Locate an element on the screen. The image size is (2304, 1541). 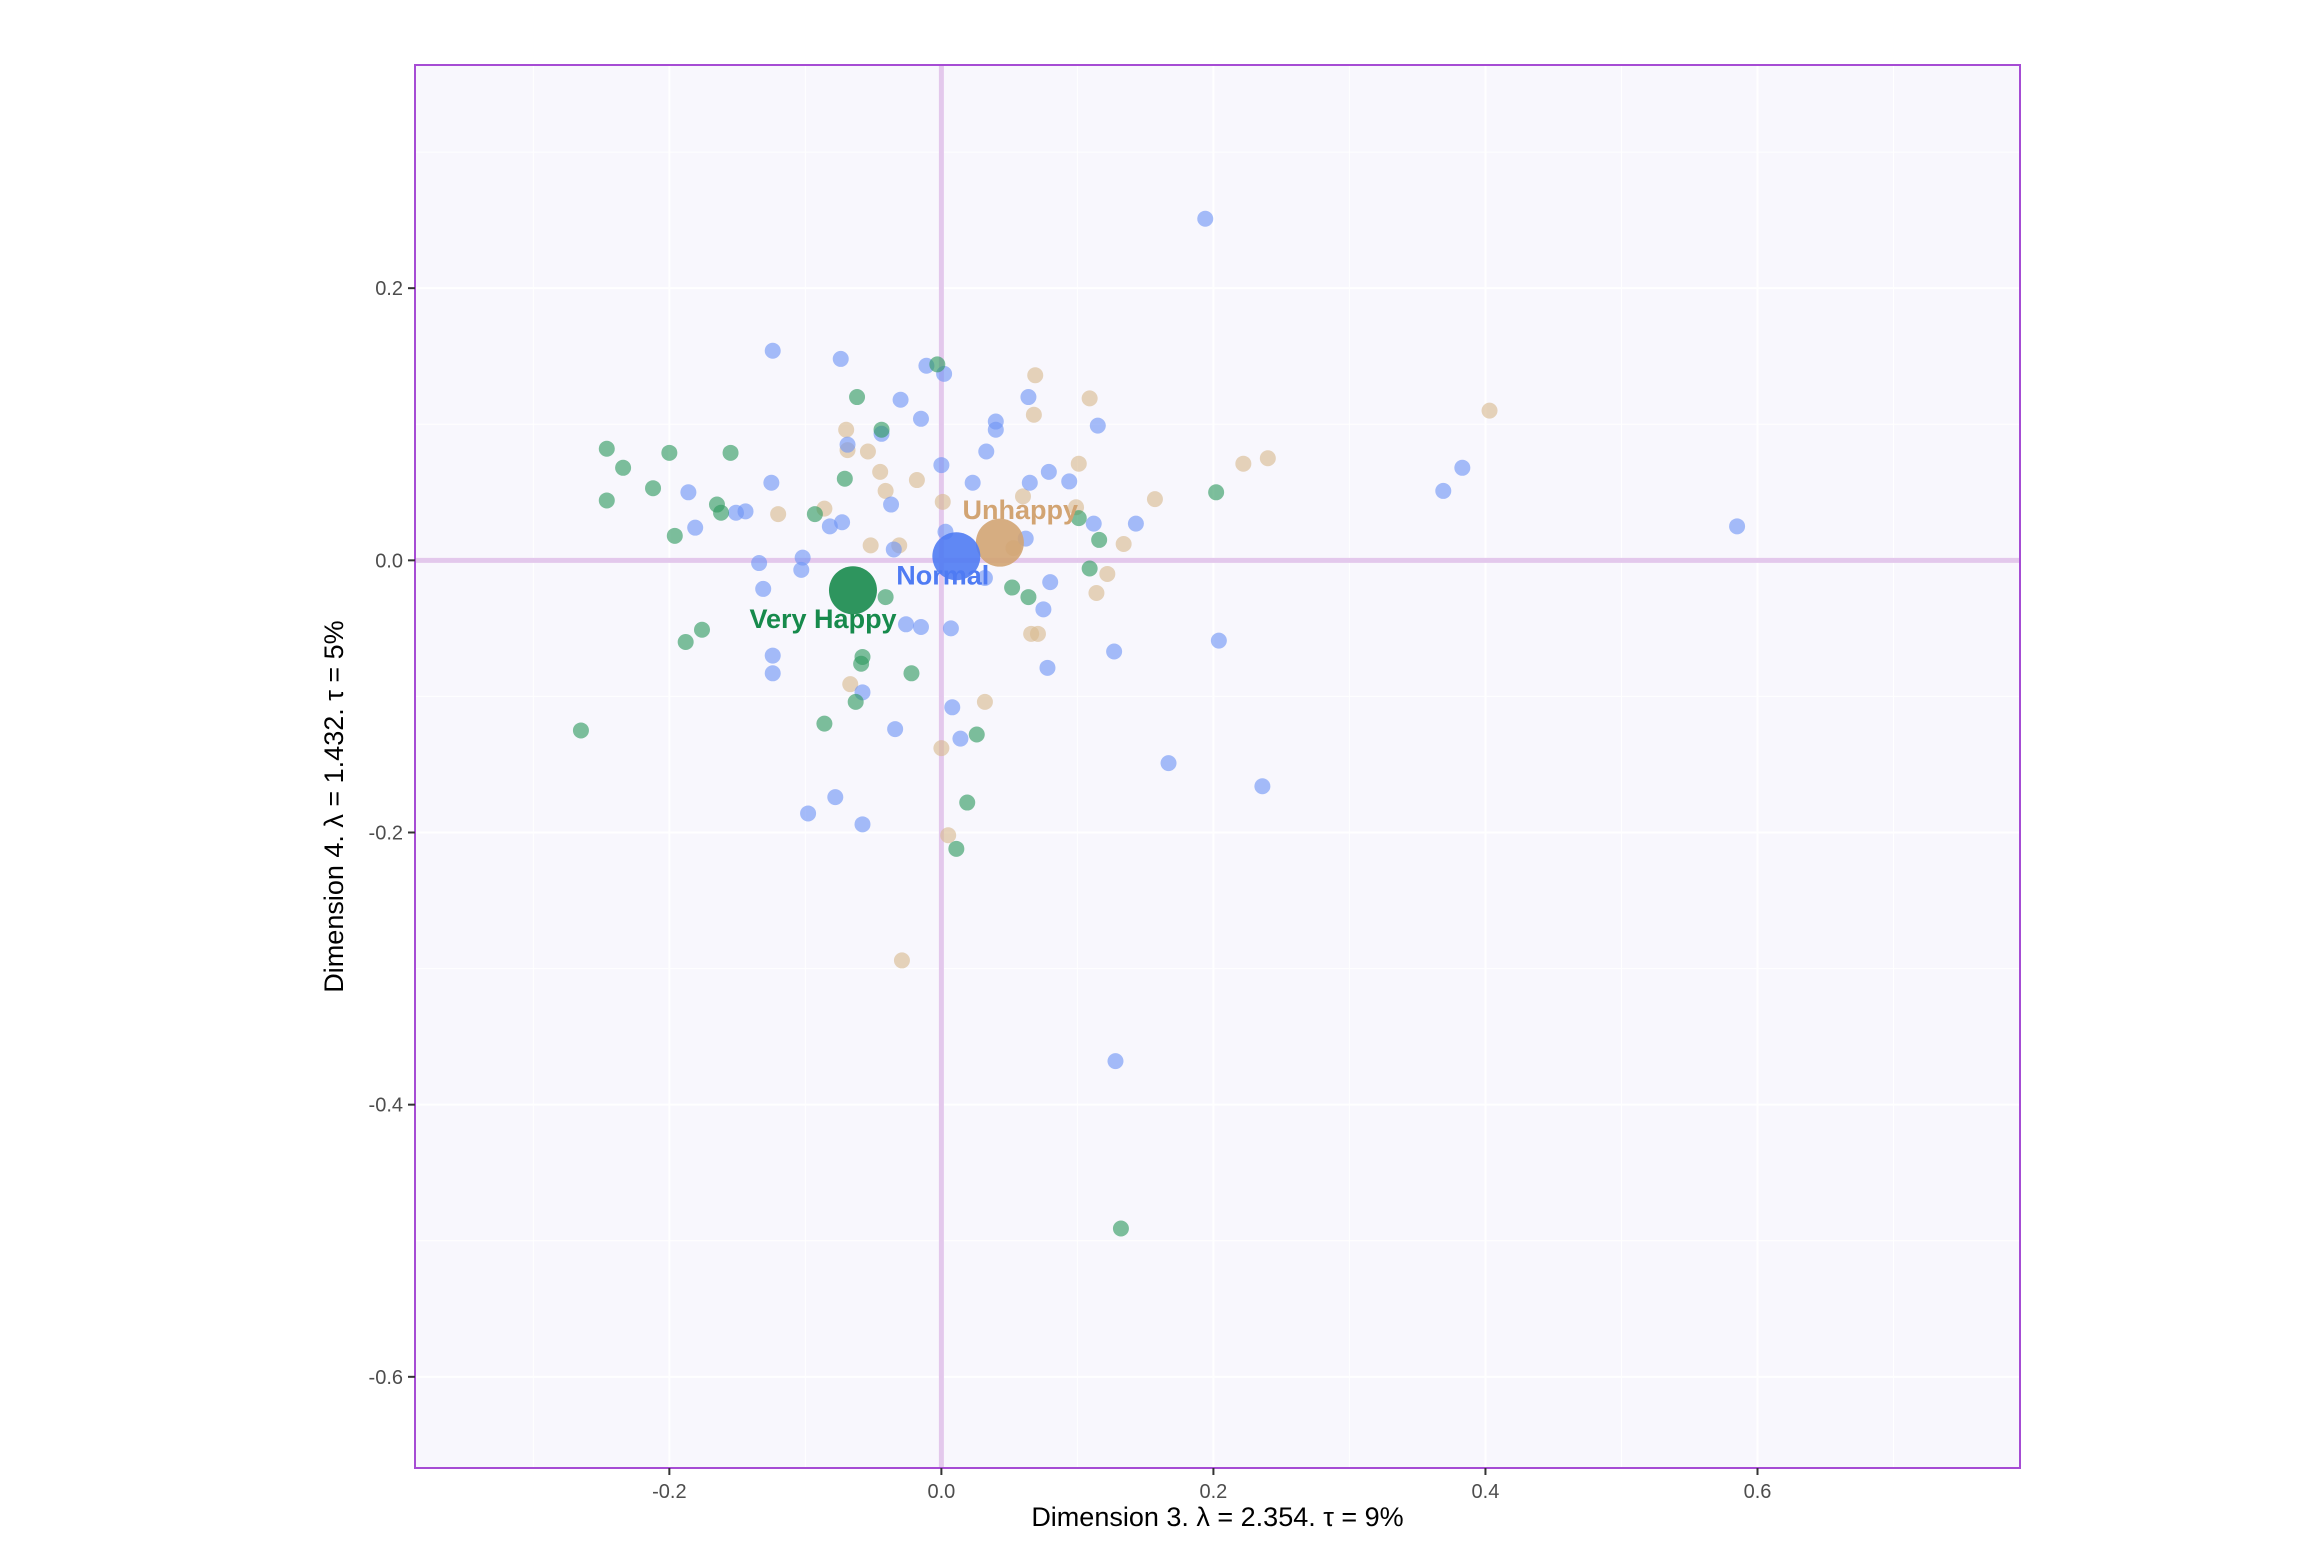
x-axis-ticks: -0.2 0.0 0.2 0.4 0.6 is located at coordinates (1211, 1485).